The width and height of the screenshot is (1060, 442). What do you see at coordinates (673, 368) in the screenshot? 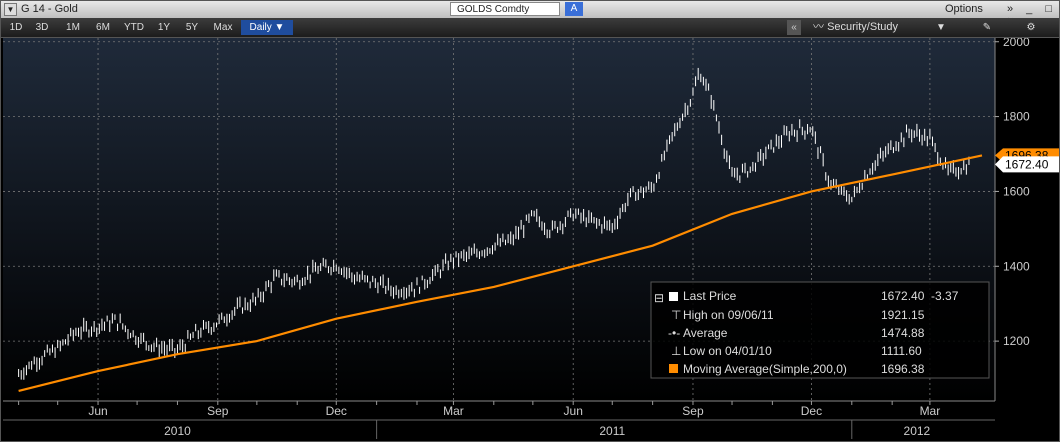
I see `moving-average-marker-icon` at bounding box center [673, 368].